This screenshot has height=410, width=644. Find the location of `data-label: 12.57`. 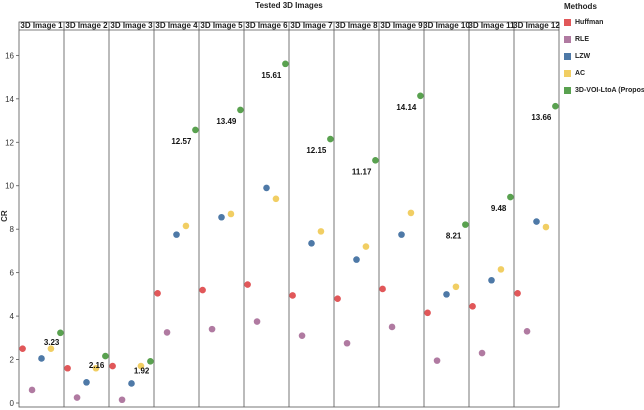

data-label: 12.57 is located at coordinates (181, 141).